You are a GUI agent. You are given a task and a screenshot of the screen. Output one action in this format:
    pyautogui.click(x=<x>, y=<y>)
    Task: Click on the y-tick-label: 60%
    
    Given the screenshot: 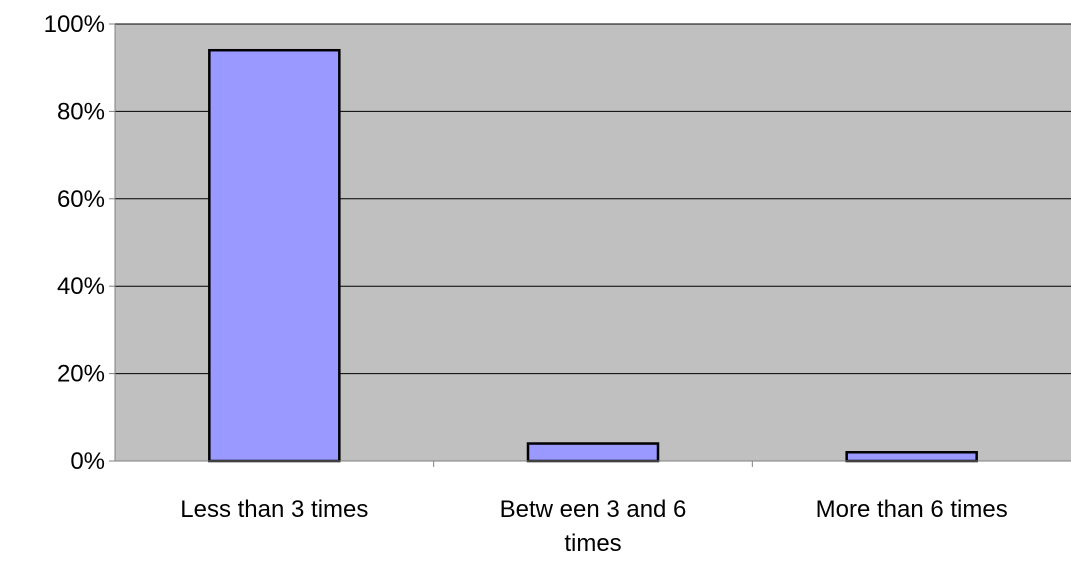 What is the action you would take?
    pyautogui.click(x=81, y=199)
    